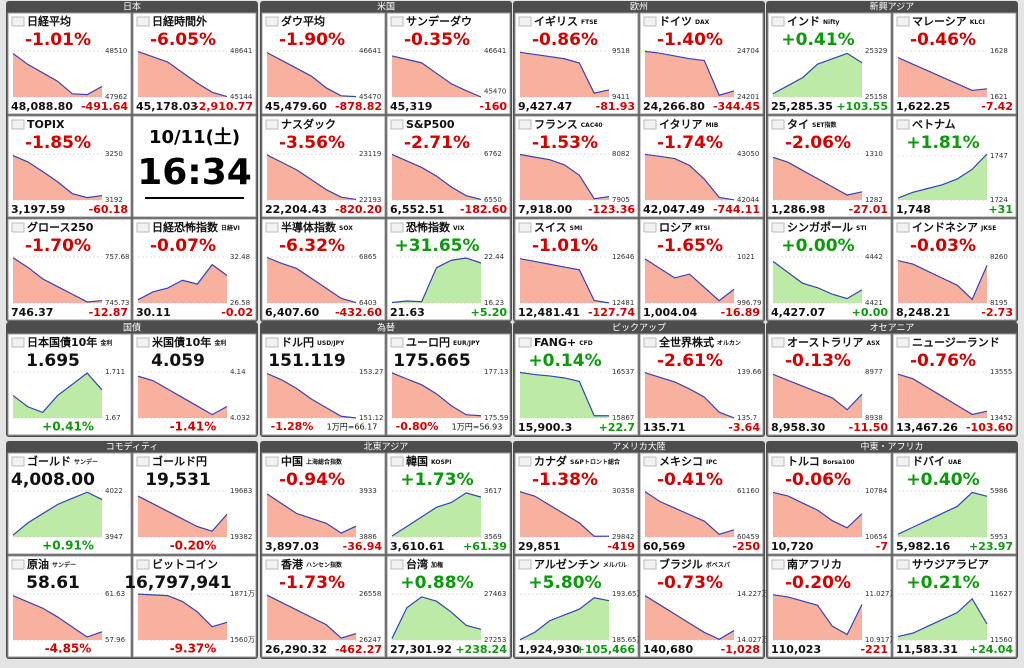 Image resolution: width=1024 pixels, height=668 pixels. I want to click on y-tick-label: 19382, so click(241, 537).